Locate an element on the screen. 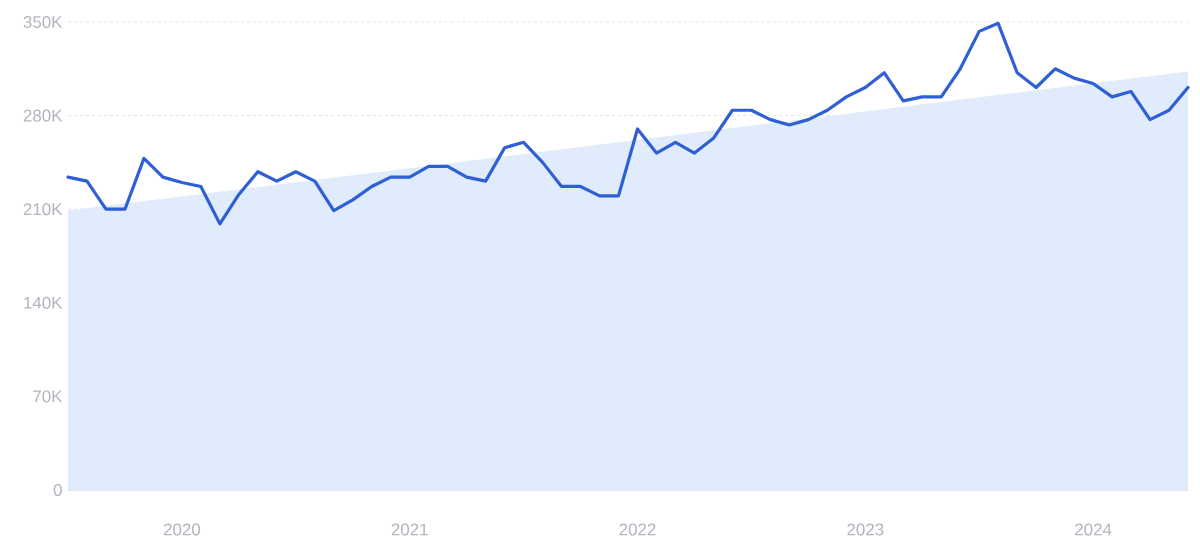 This screenshot has height=556, width=1200. x-tick-label: 2024 is located at coordinates (1093, 529).